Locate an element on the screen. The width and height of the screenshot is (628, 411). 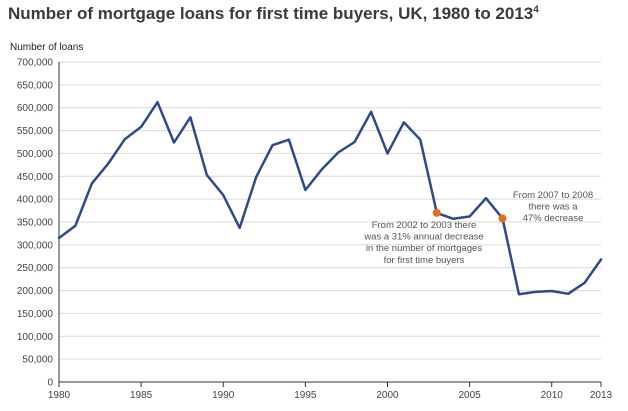
y-tick-label: 0 is located at coordinates (50, 383).